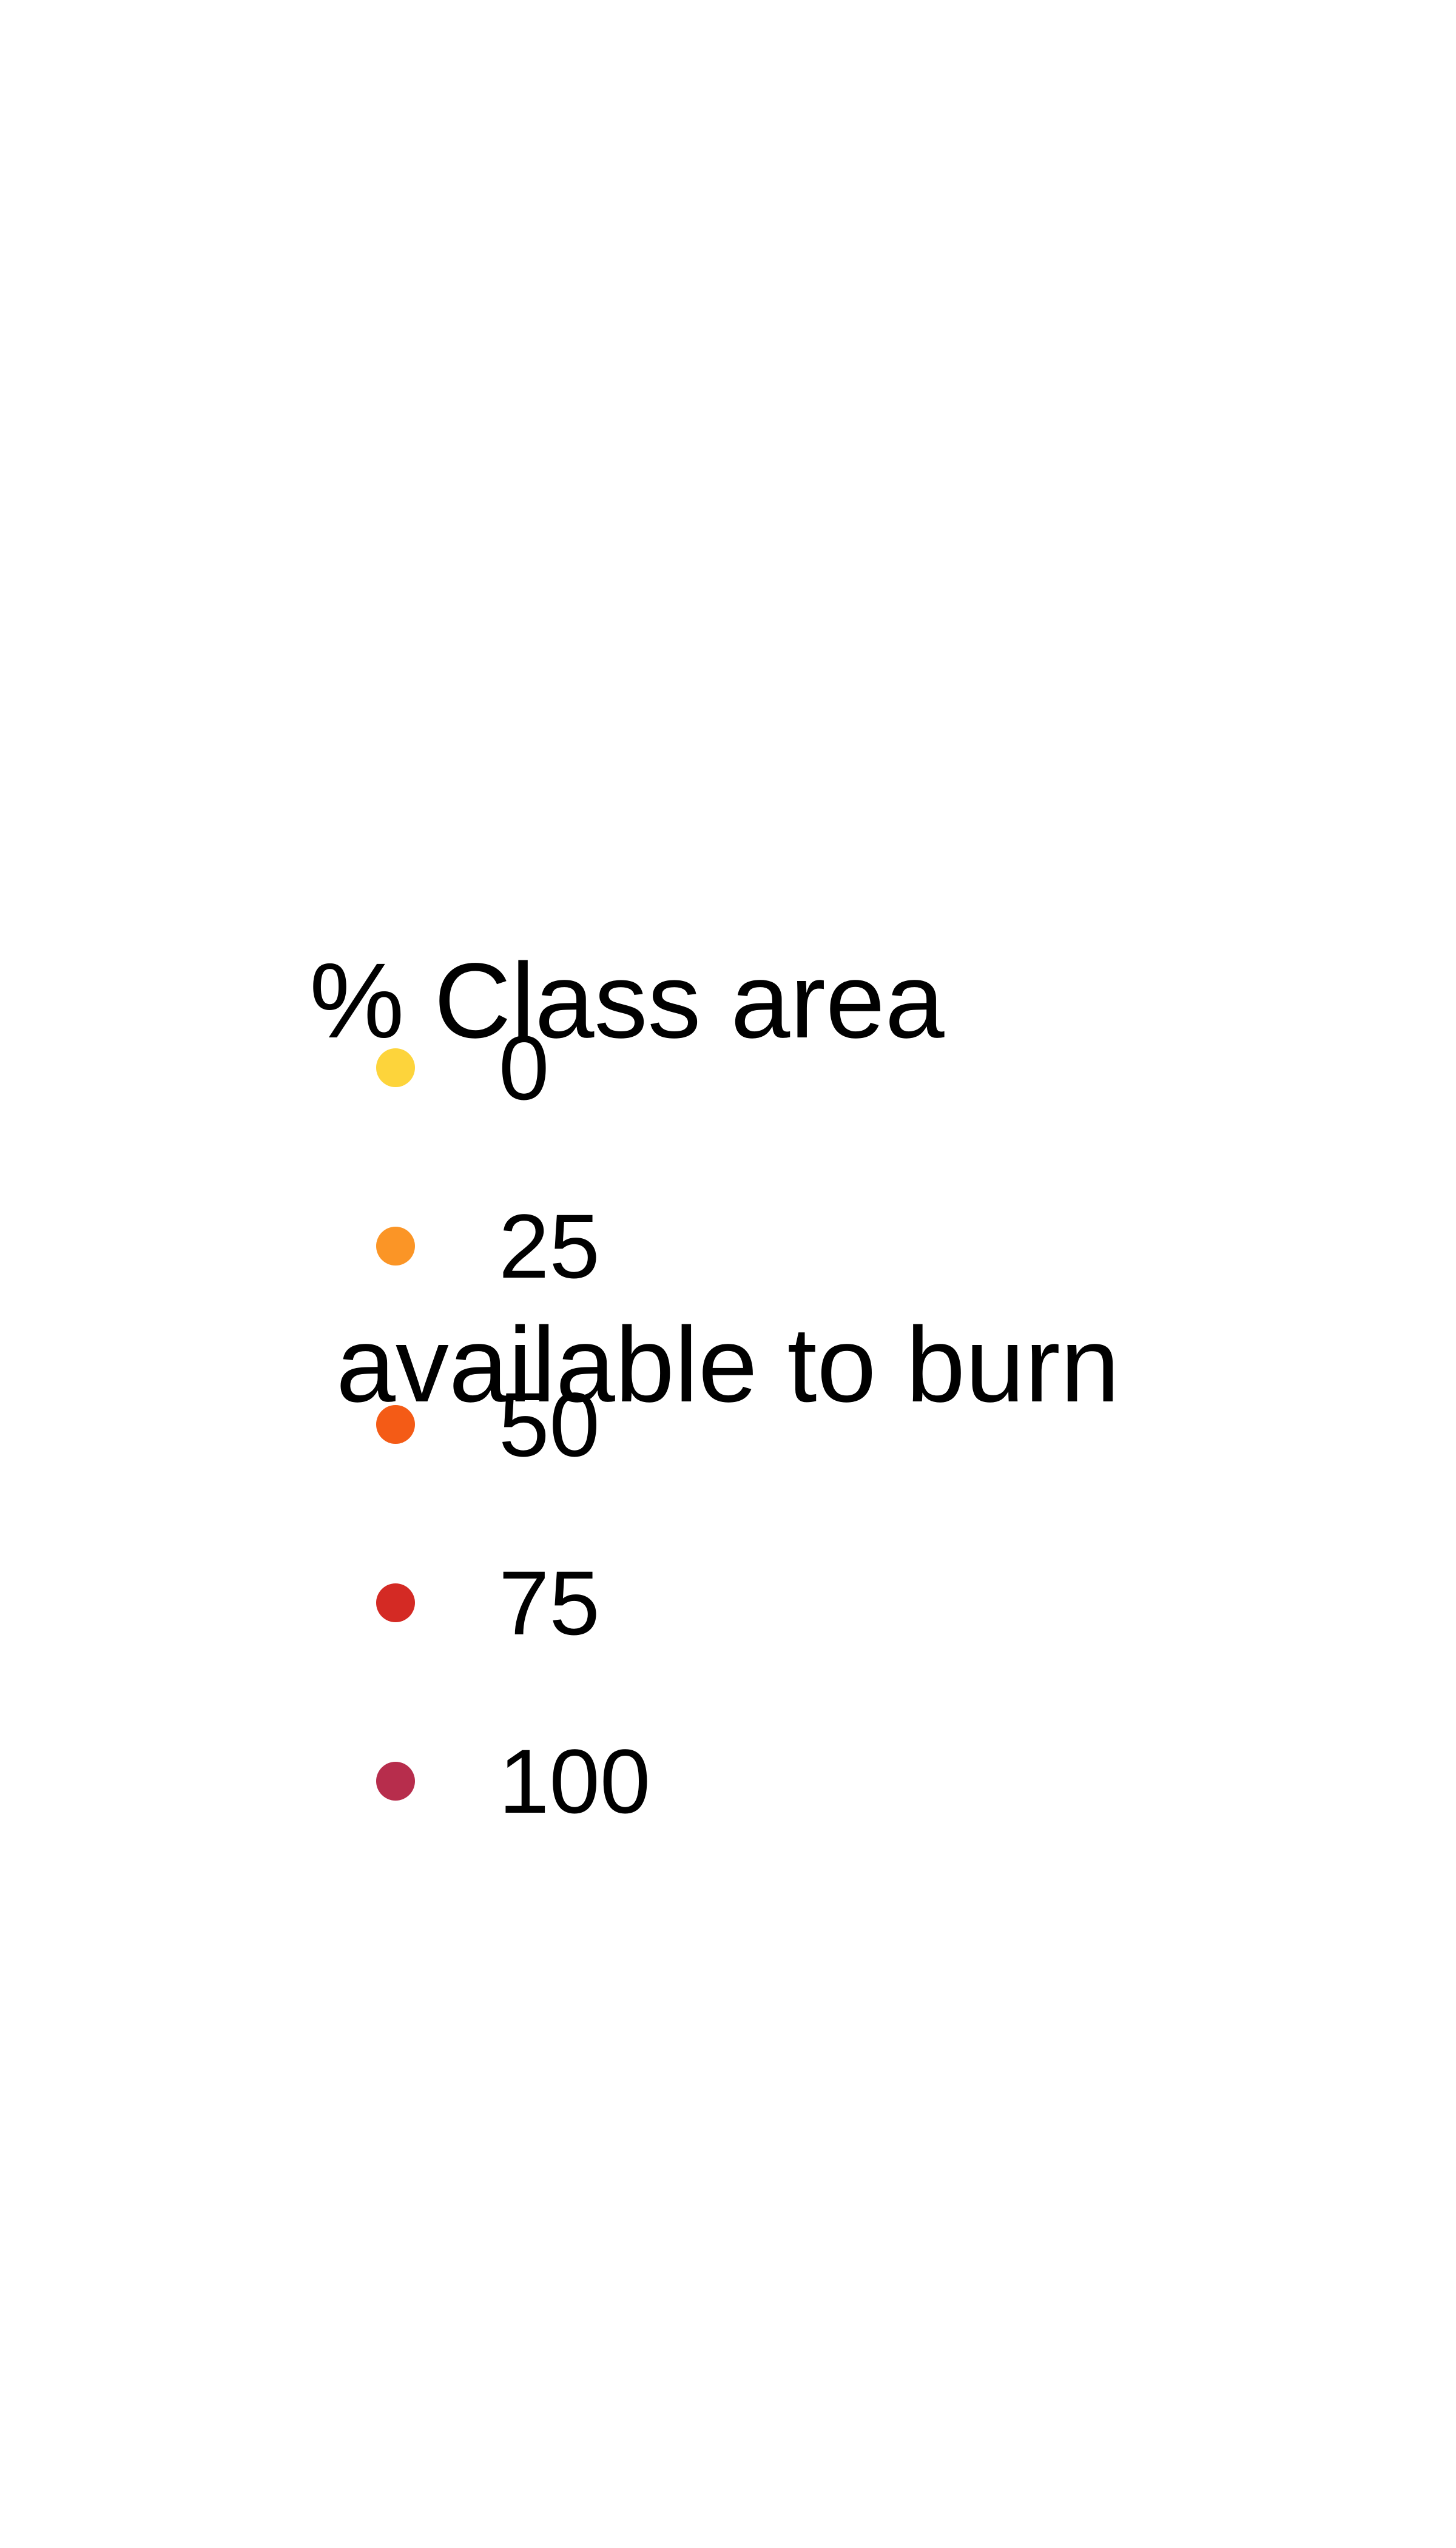  What do you see at coordinates (549, 1246) in the screenshot?
I see `legend-label-25: 25` at bounding box center [549, 1246].